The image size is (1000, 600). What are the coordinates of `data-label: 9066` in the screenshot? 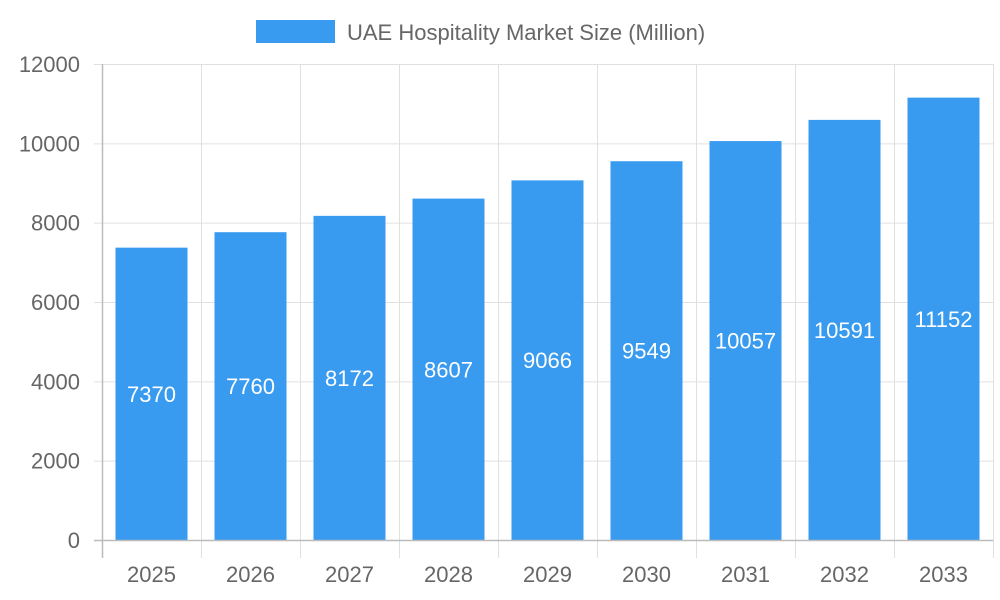 It's located at (547, 360).